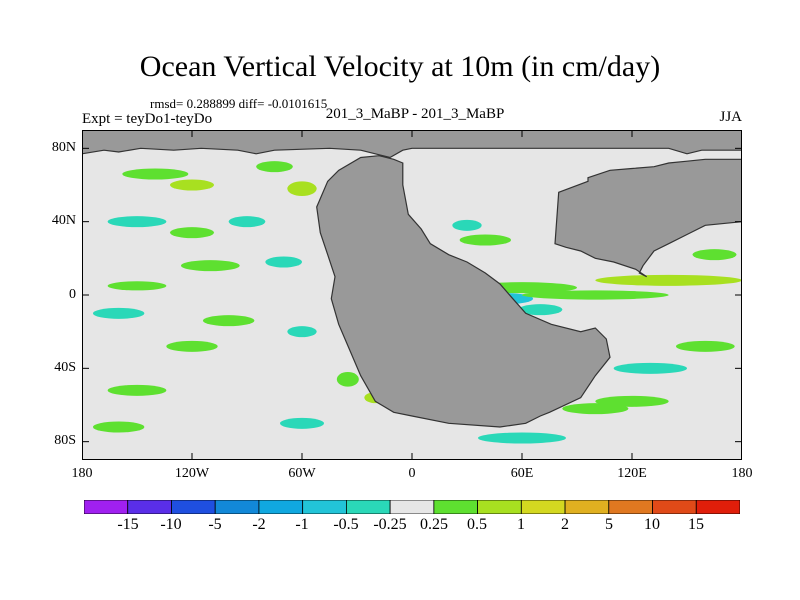 This screenshot has height=600, width=800. Describe the element at coordinates (434, 524) in the screenshot. I see `colorbar-label: 0.25` at that location.